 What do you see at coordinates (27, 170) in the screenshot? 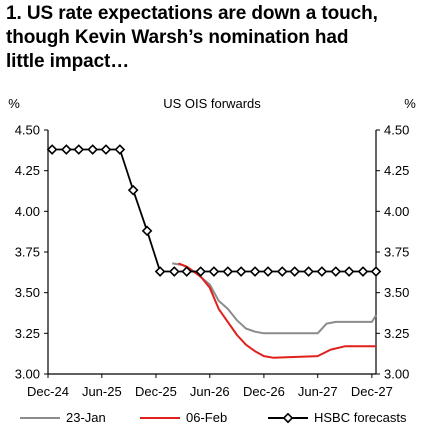
I see `y-tick-label-left: 4.25` at bounding box center [27, 170].